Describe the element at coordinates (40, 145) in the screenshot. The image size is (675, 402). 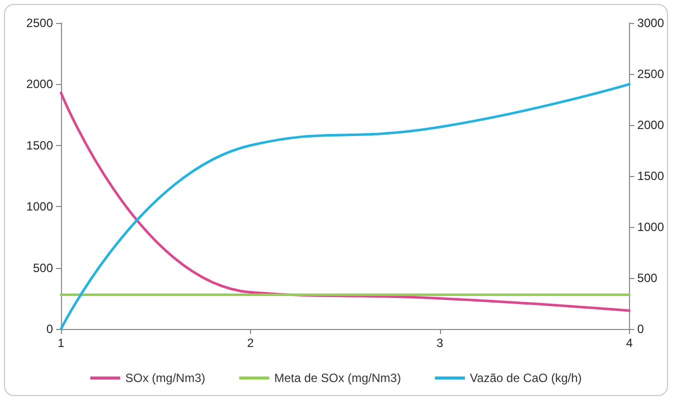
I see `y-tick-label: 1500` at that location.